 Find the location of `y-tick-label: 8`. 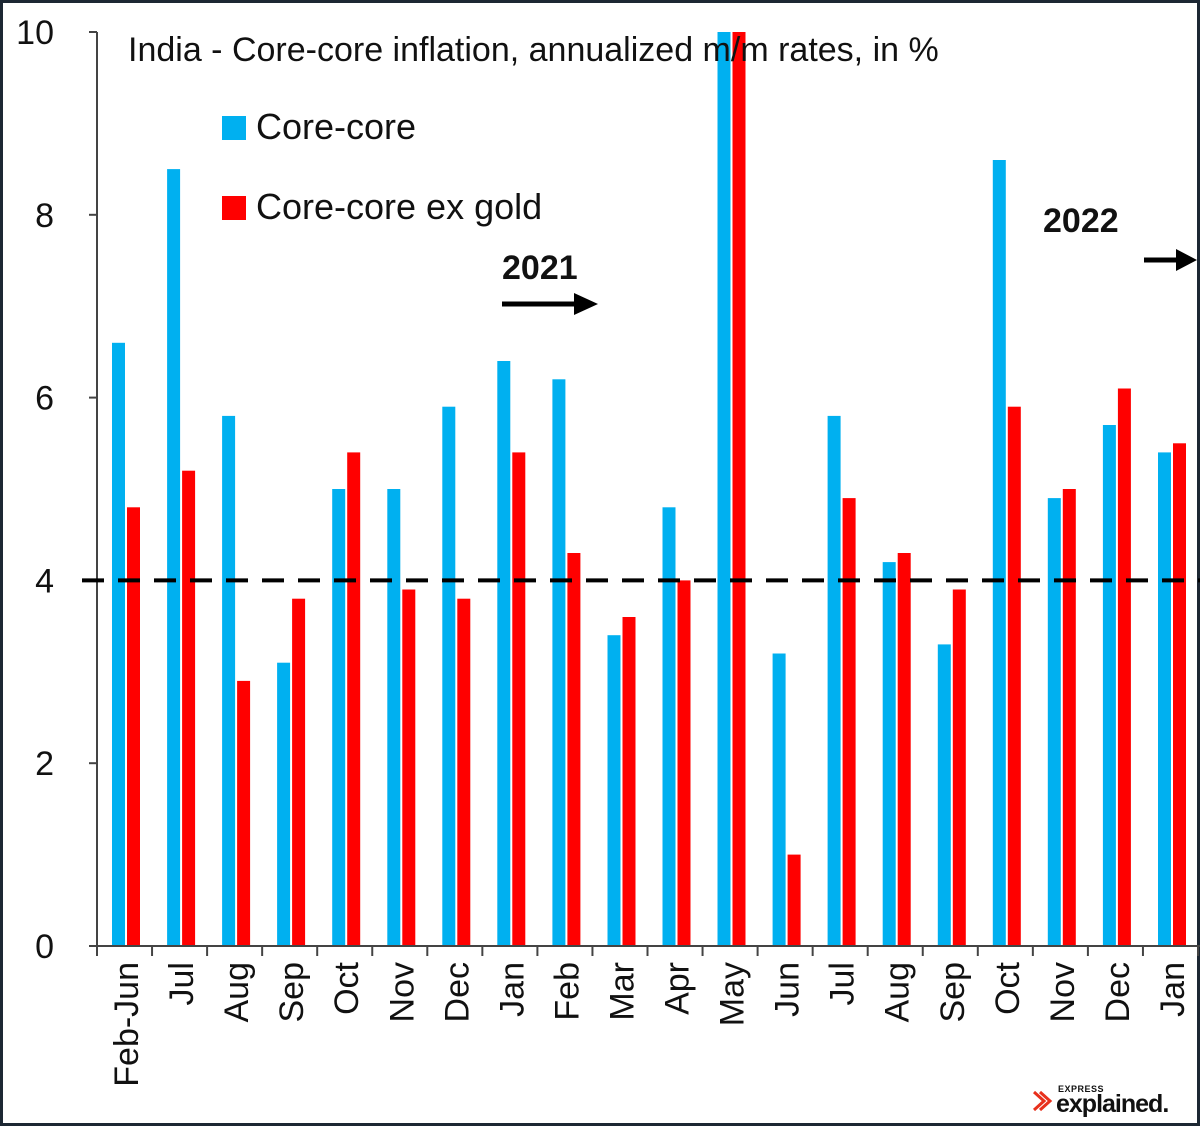

y-tick-label: 8 is located at coordinates (44, 216).